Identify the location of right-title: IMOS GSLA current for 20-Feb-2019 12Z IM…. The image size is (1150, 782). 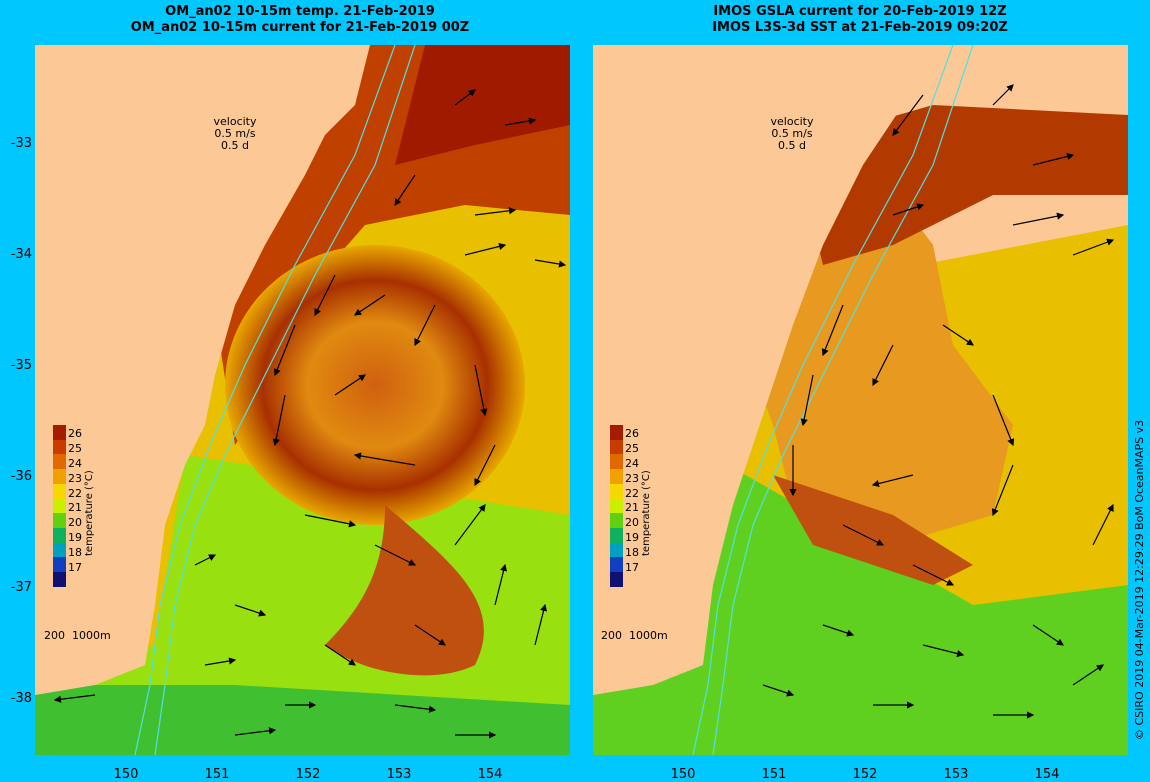
(860, 20).